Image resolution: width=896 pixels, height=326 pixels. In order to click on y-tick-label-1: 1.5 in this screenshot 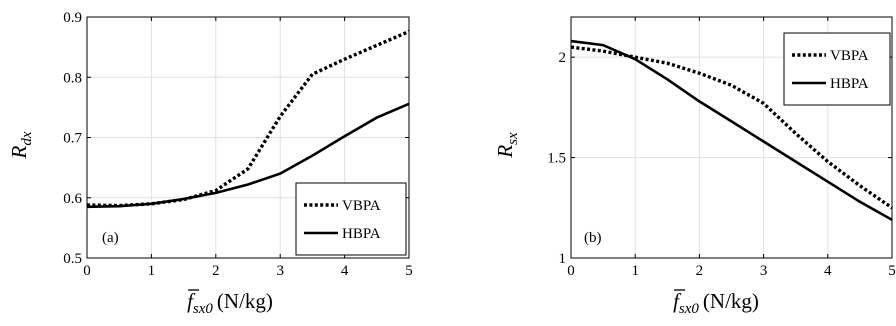, I will do `click(556, 159)`.